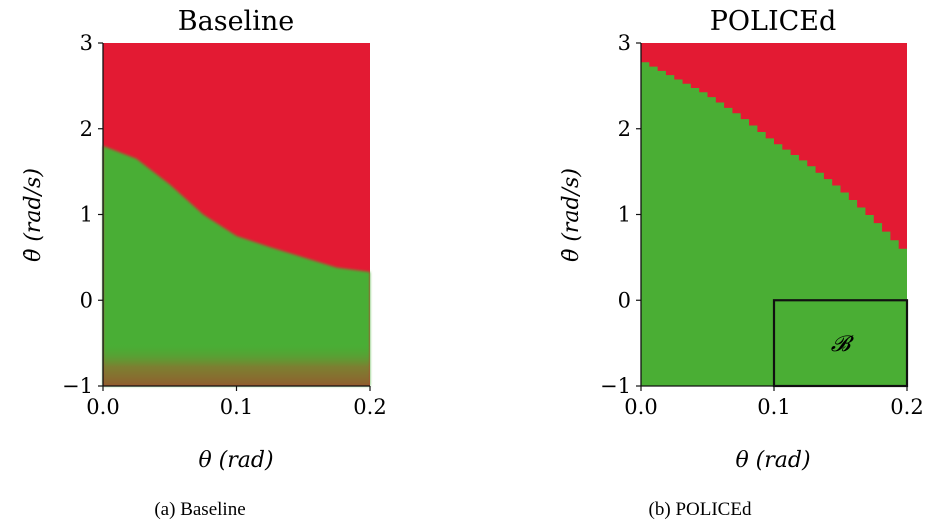  What do you see at coordinates (236, 364) in the screenshot?
I see `bottom-band` at bounding box center [236, 364].